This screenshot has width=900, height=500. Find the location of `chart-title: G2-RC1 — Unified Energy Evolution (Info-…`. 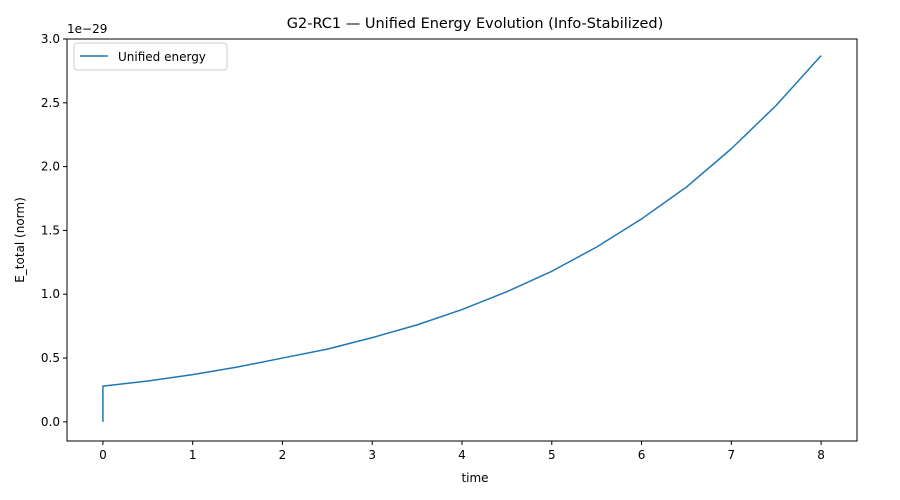

chart-title: G2-RC1 — Unified Energy Evolution (Info-… is located at coordinates (475, 24).